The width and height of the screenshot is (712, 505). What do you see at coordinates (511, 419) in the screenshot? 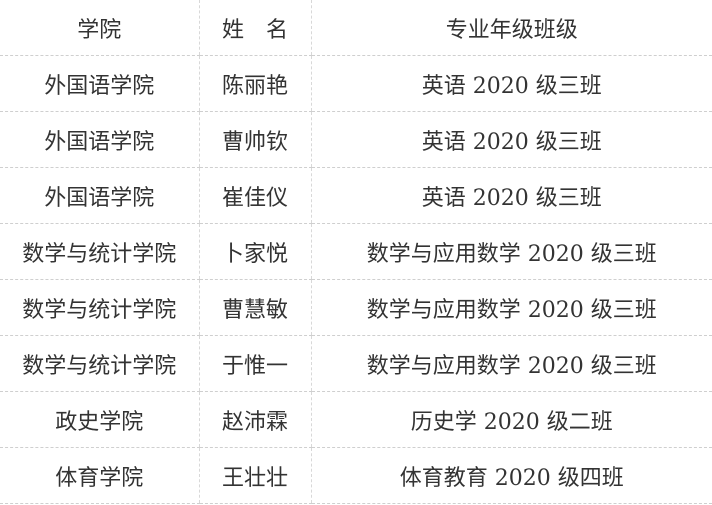
I see `cell-class: 历史学 2020 级二班` at bounding box center [511, 419].